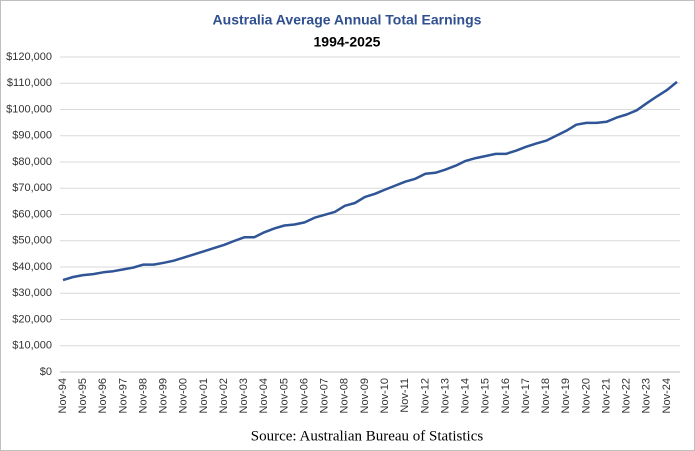  I want to click on x-tick-label: Nov-22, so click(627, 395).